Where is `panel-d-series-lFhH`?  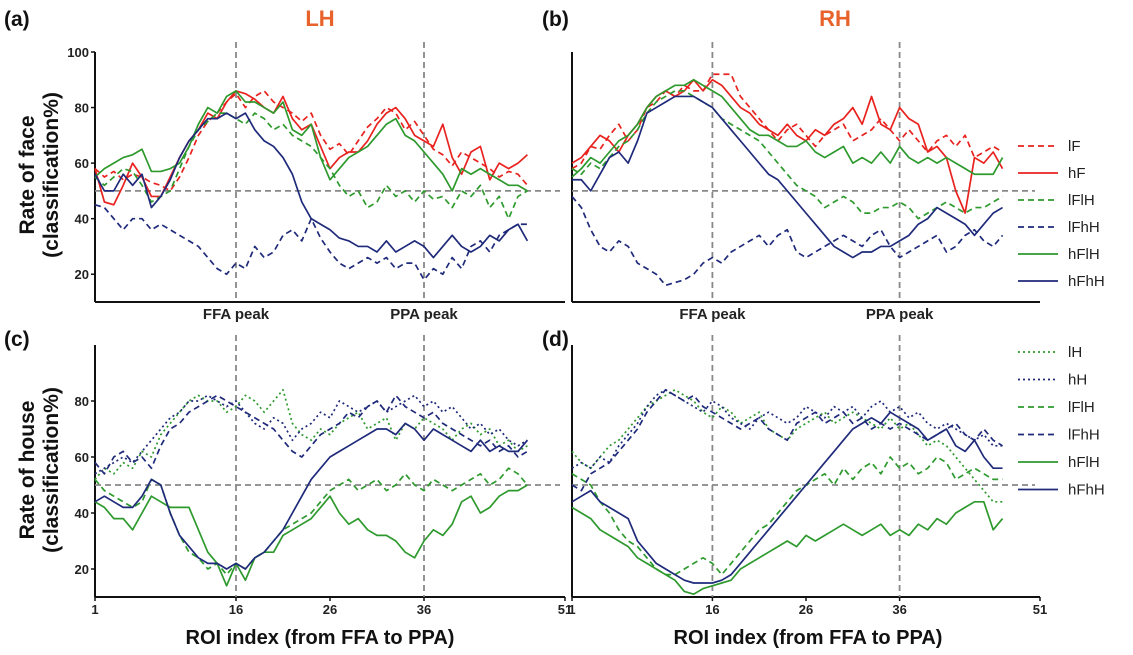
panel-d-series-lFhH is located at coordinates (787, 440).